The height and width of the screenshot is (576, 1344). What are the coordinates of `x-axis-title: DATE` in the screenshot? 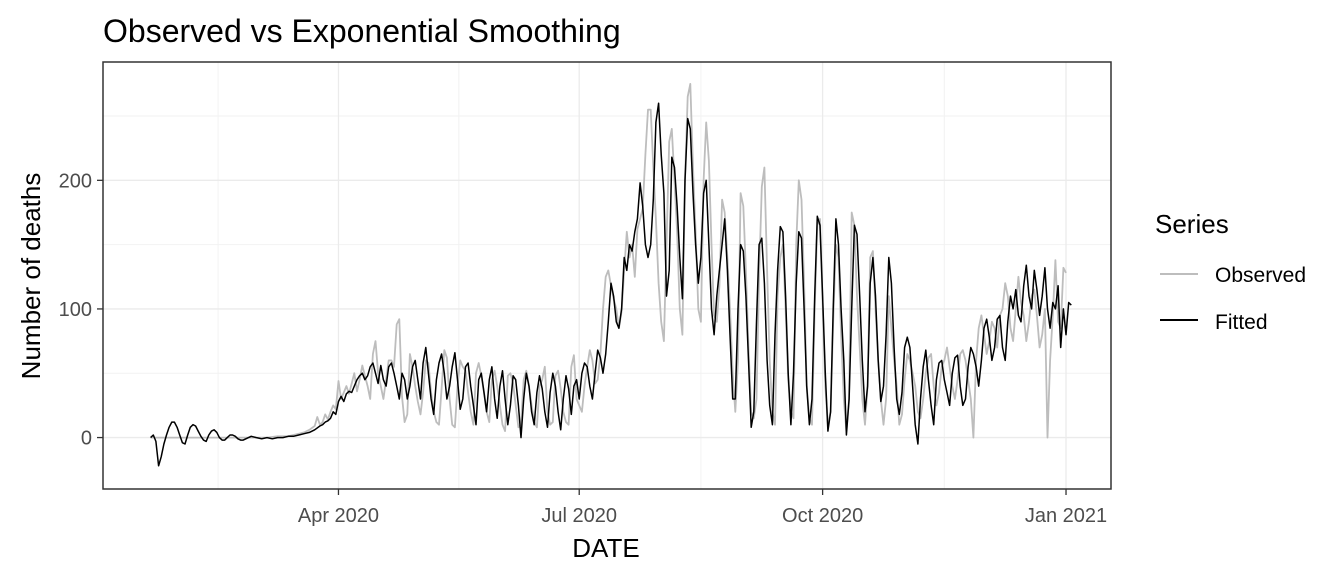 It's located at (605, 548).